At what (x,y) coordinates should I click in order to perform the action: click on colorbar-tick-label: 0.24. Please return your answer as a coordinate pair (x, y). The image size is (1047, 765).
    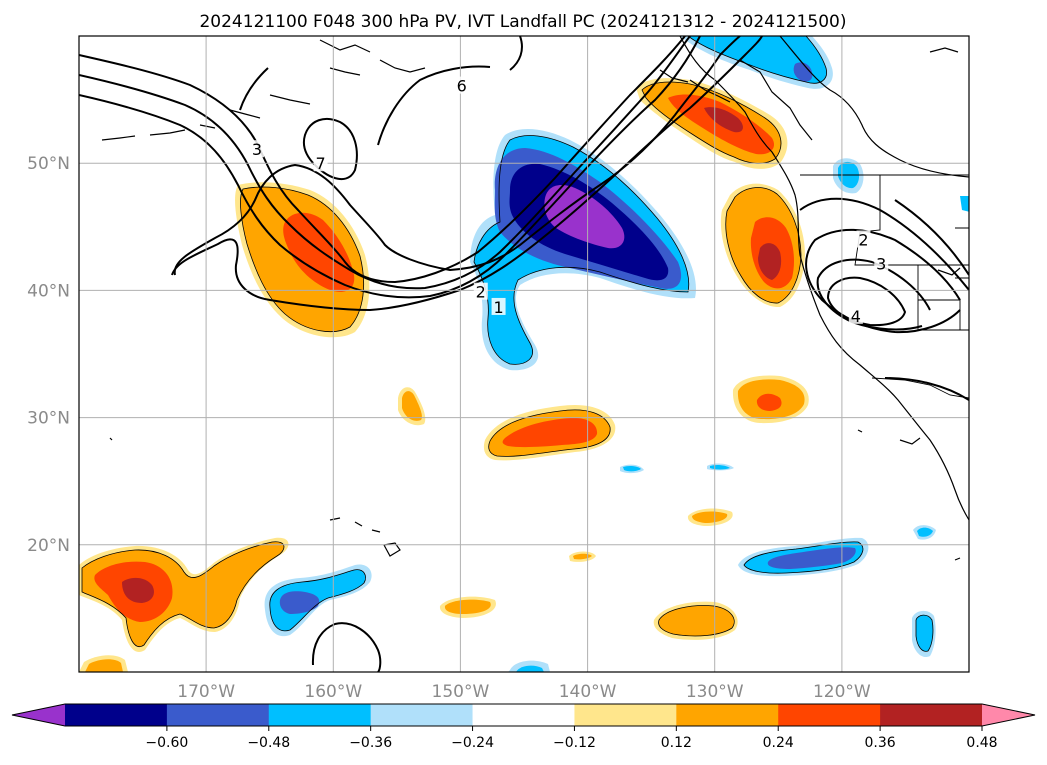
    Looking at the image, I should click on (778, 743).